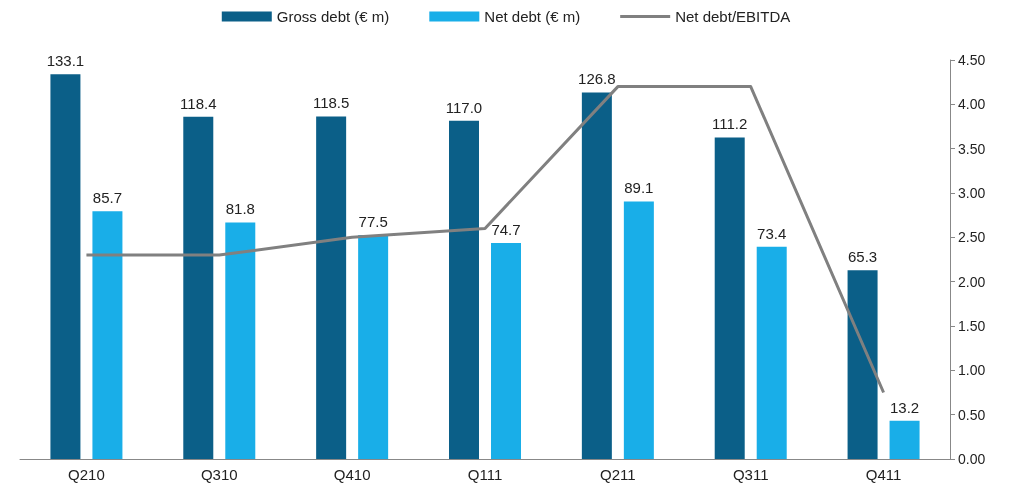  What do you see at coordinates (750, 474) in the screenshot?
I see `x-tick-label: Q311` at bounding box center [750, 474].